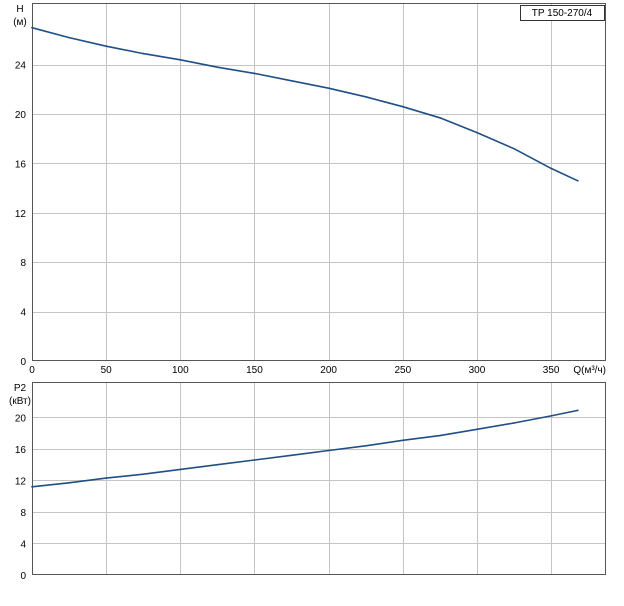 Image resolution: width=624 pixels, height=606 pixels. What do you see at coordinates (551, 370) in the screenshot?
I see `head-xtick-label: 350` at bounding box center [551, 370].